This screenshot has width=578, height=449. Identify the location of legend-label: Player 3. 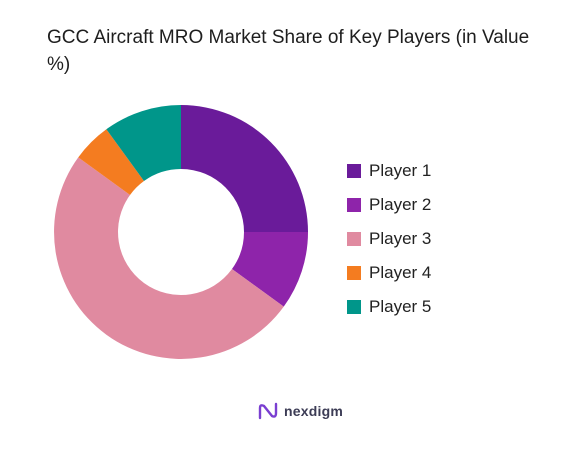
(400, 238).